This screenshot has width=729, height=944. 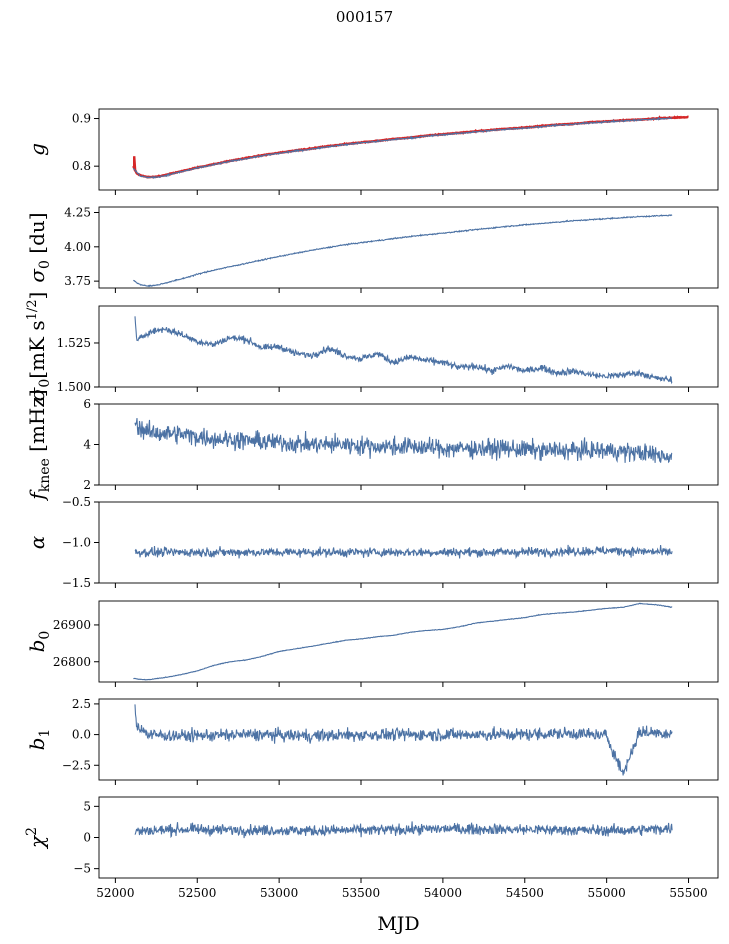 What do you see at coordinates (76, 543) in the screenshot?
I see `y-tick-label: −1.0` at bounding box center [76, 543].